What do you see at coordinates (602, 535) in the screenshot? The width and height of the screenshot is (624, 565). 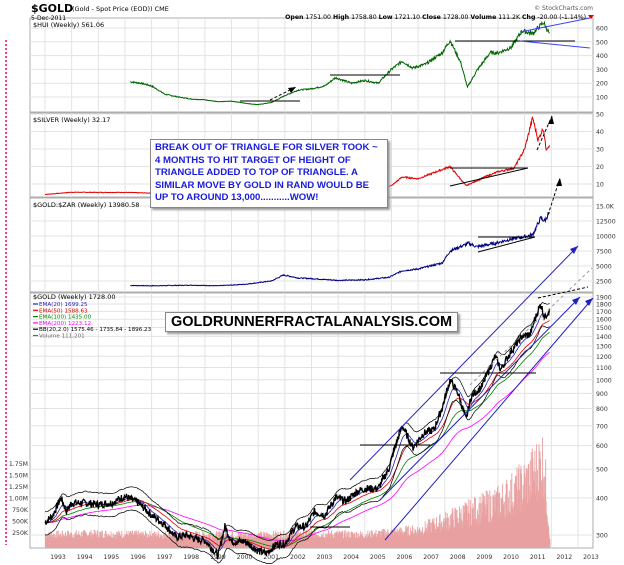 I see `y-tick-label: 300` at bounding box center [602, 535].